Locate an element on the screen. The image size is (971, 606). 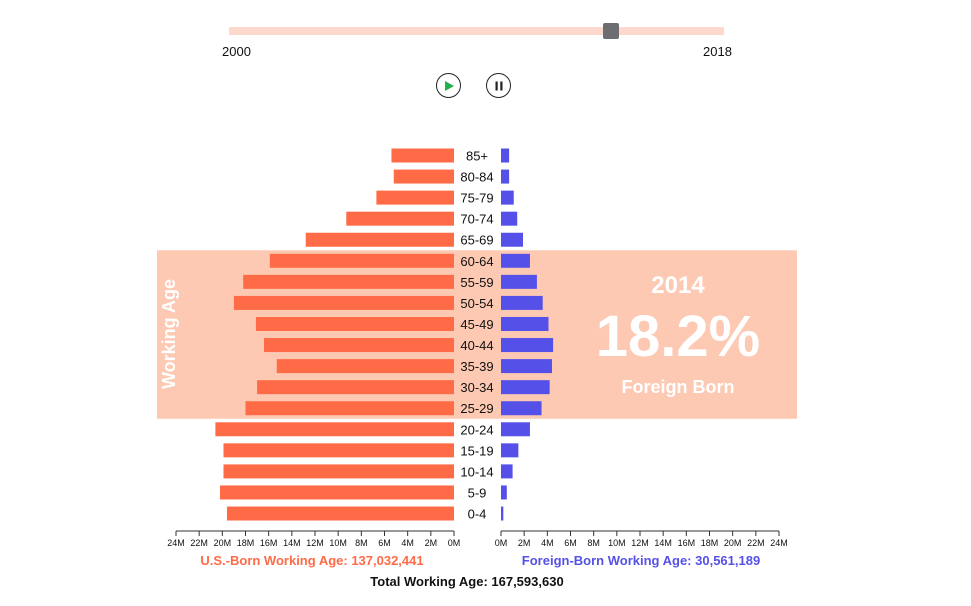
total-summary: Total Working Age: 167,593,630 is located at coordinates (466, 581).